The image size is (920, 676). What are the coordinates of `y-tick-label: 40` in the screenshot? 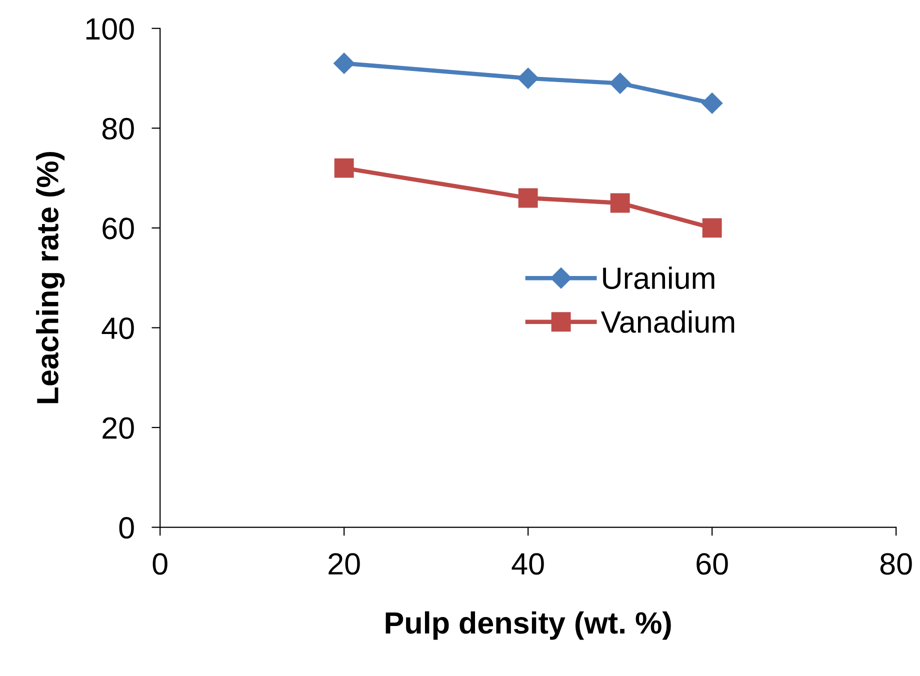 It's located at (118, 328).